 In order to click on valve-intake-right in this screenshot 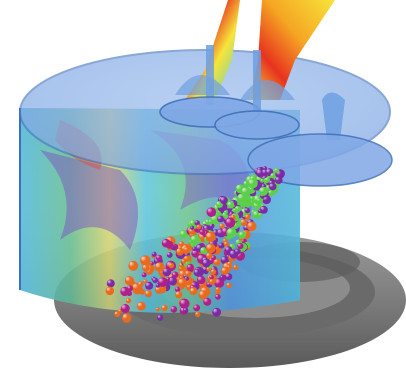, I will do `click(257, 95)`.